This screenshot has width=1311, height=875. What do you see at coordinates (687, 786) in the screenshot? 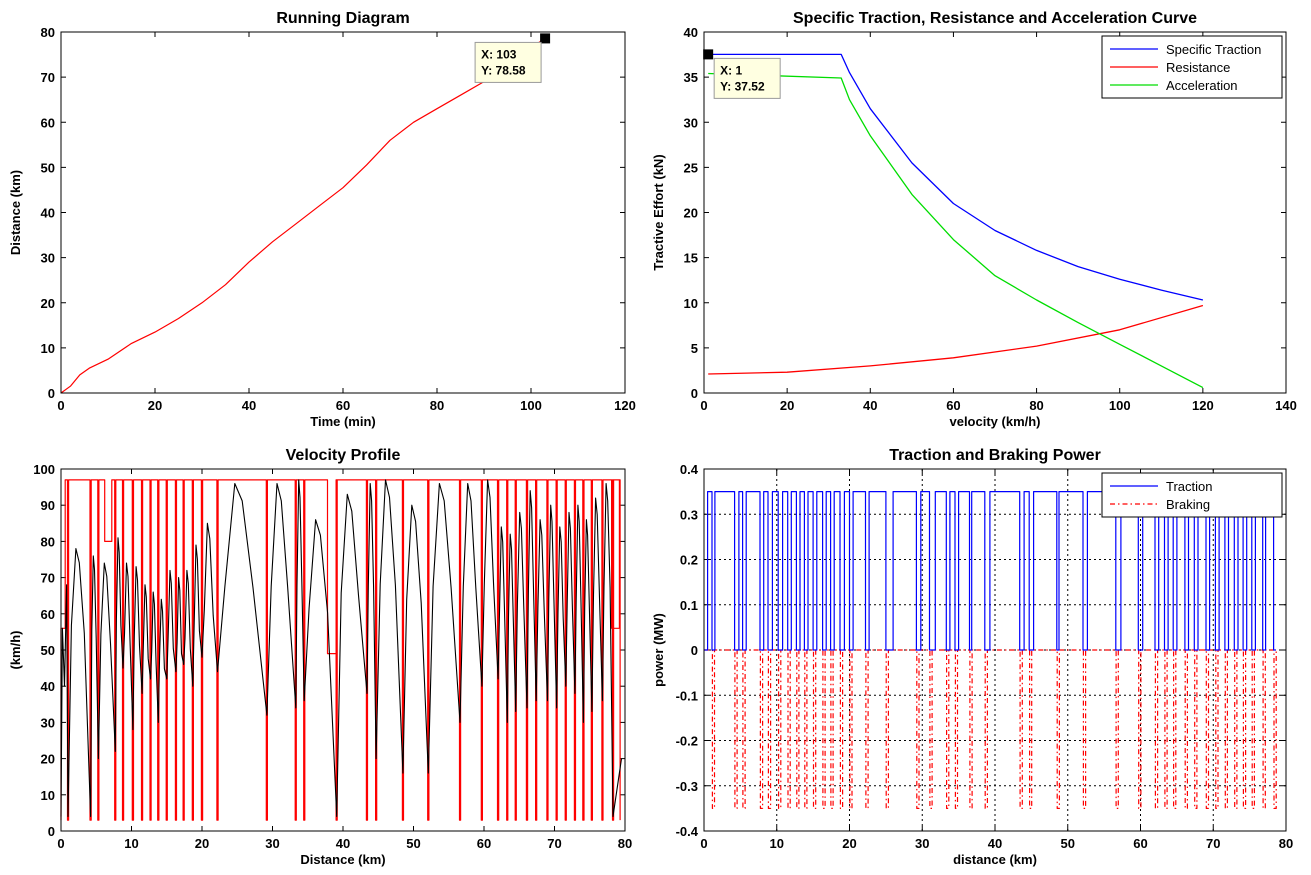
I see `y-tick-label: -0.3` at bounding box center [687, 786].